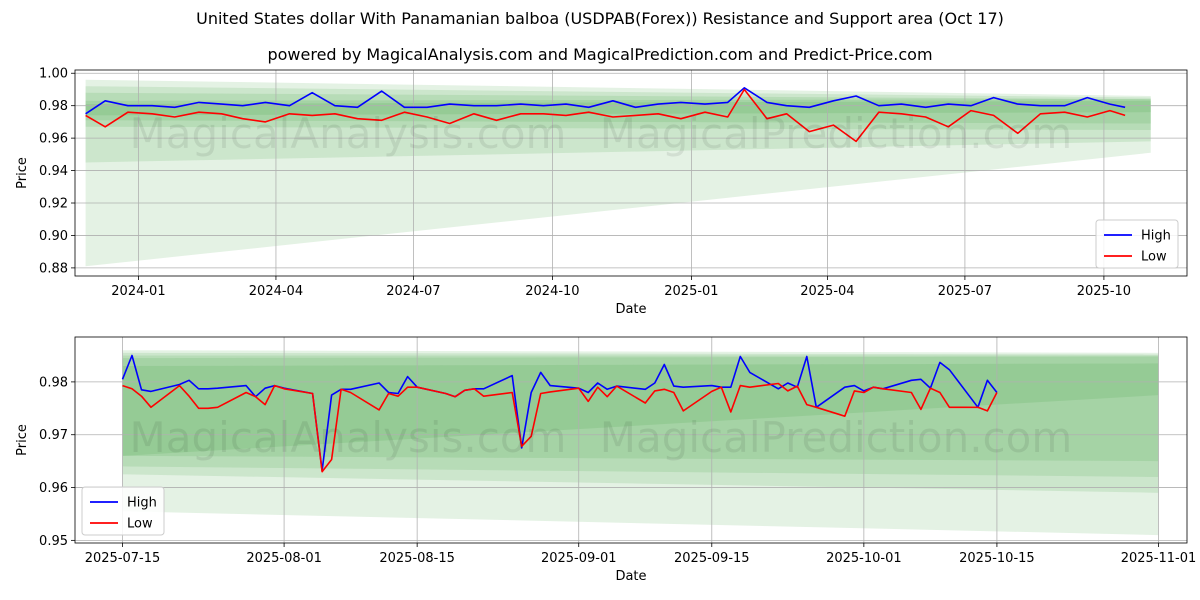 The width and height of the screenshot is (1200, 600). What do you see at coordinates (417, 558) in the screenshot?
I see `x-tick-label: 2025-08-15` at bounding box center [417, 558].